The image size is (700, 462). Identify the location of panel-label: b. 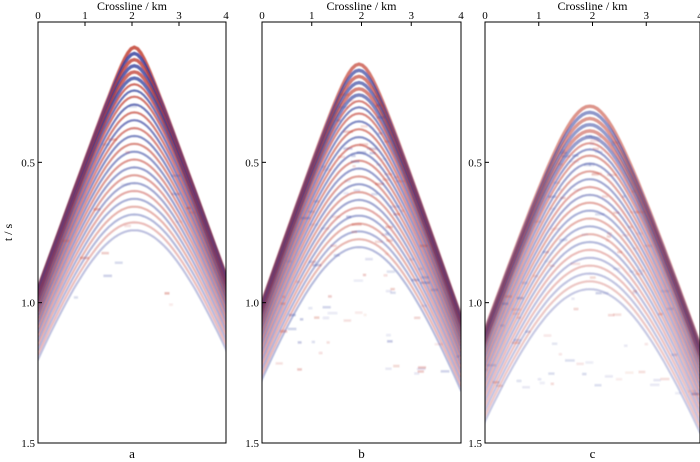
(361, 453).